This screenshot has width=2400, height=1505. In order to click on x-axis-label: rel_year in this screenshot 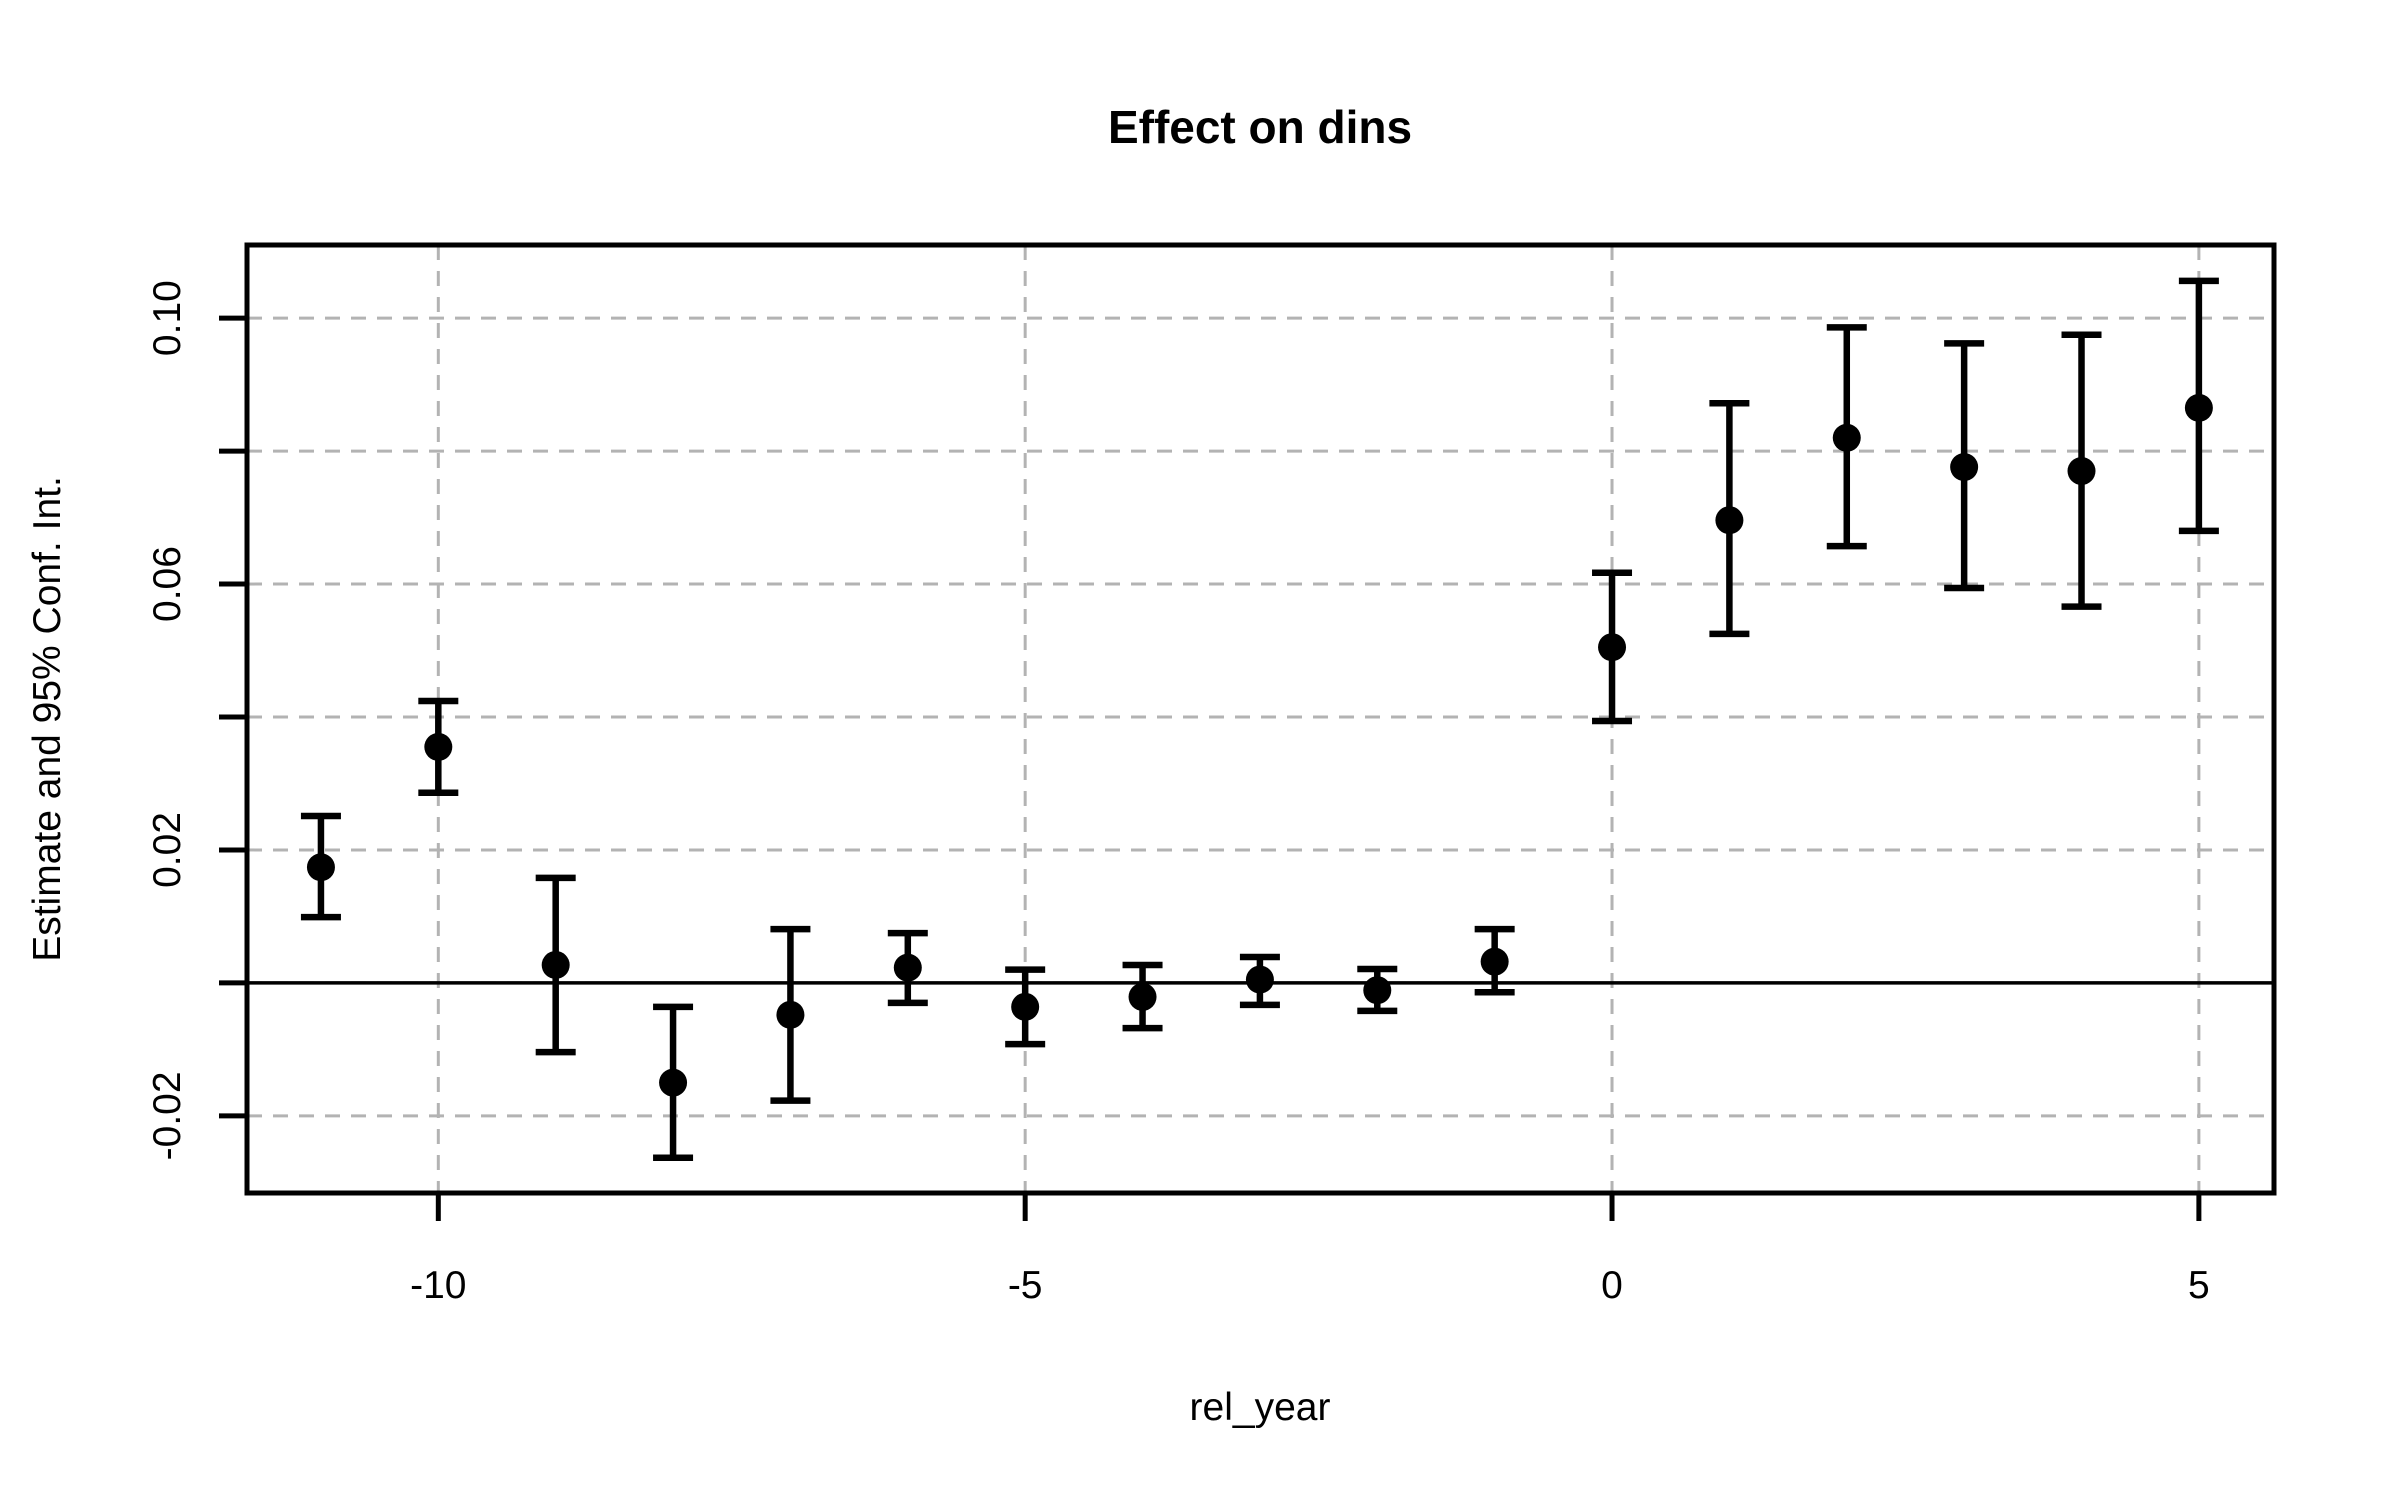, I will do `click(1260, 1407)`.